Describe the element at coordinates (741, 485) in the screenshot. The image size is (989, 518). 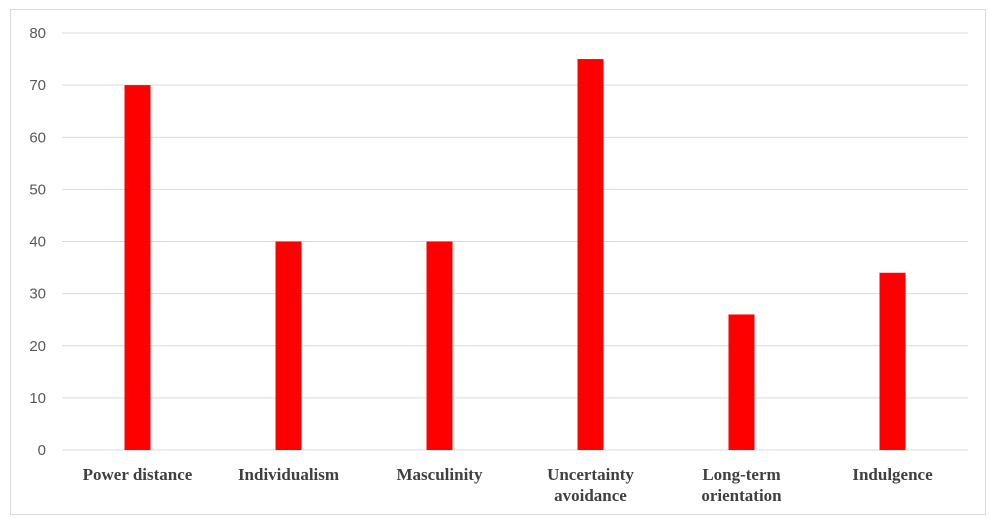
I see `x-category-label-4: Long-term orientation` at that location.